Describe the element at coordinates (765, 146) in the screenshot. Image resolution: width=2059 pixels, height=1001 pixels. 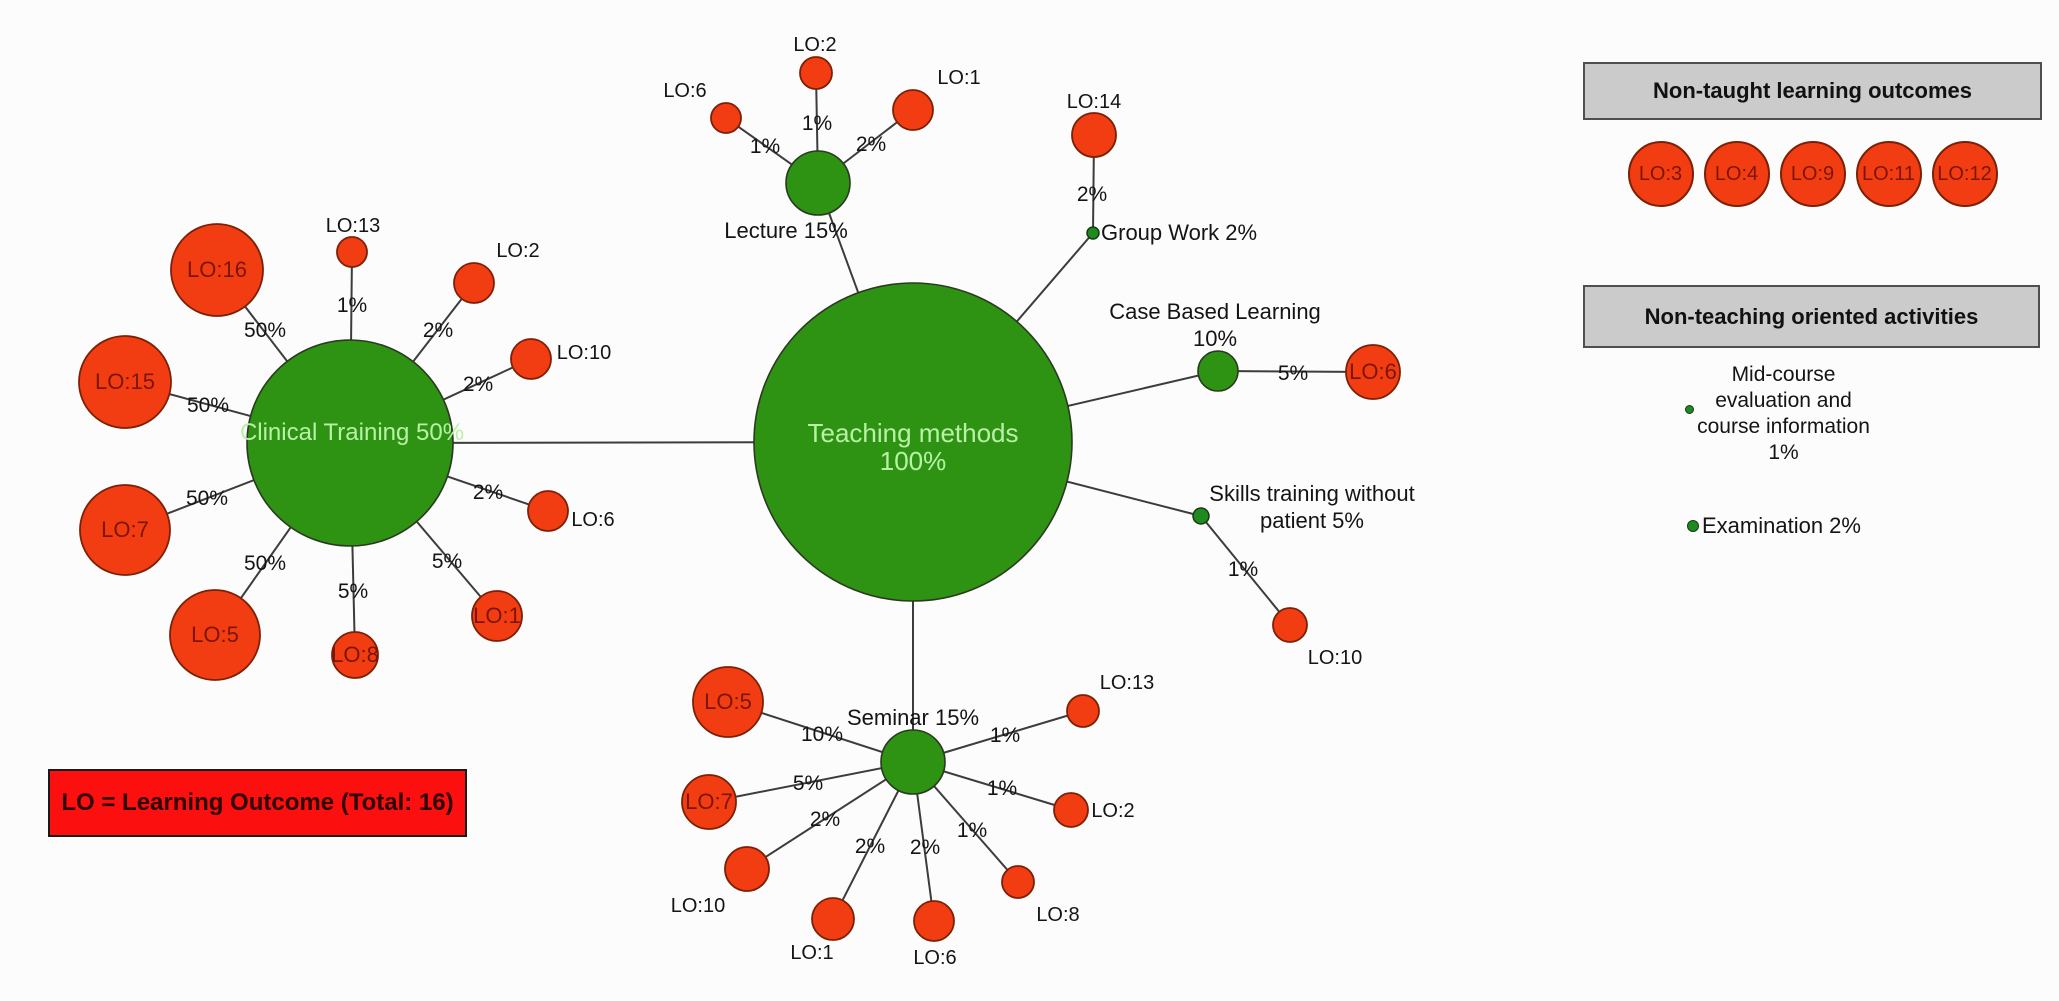
I see `edge-label-lecture-l6: 1%` at that location.